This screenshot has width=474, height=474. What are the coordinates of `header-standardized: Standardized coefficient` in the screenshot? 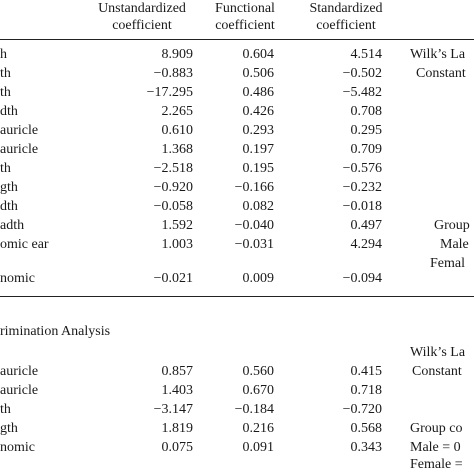 It's located at (346, 17).